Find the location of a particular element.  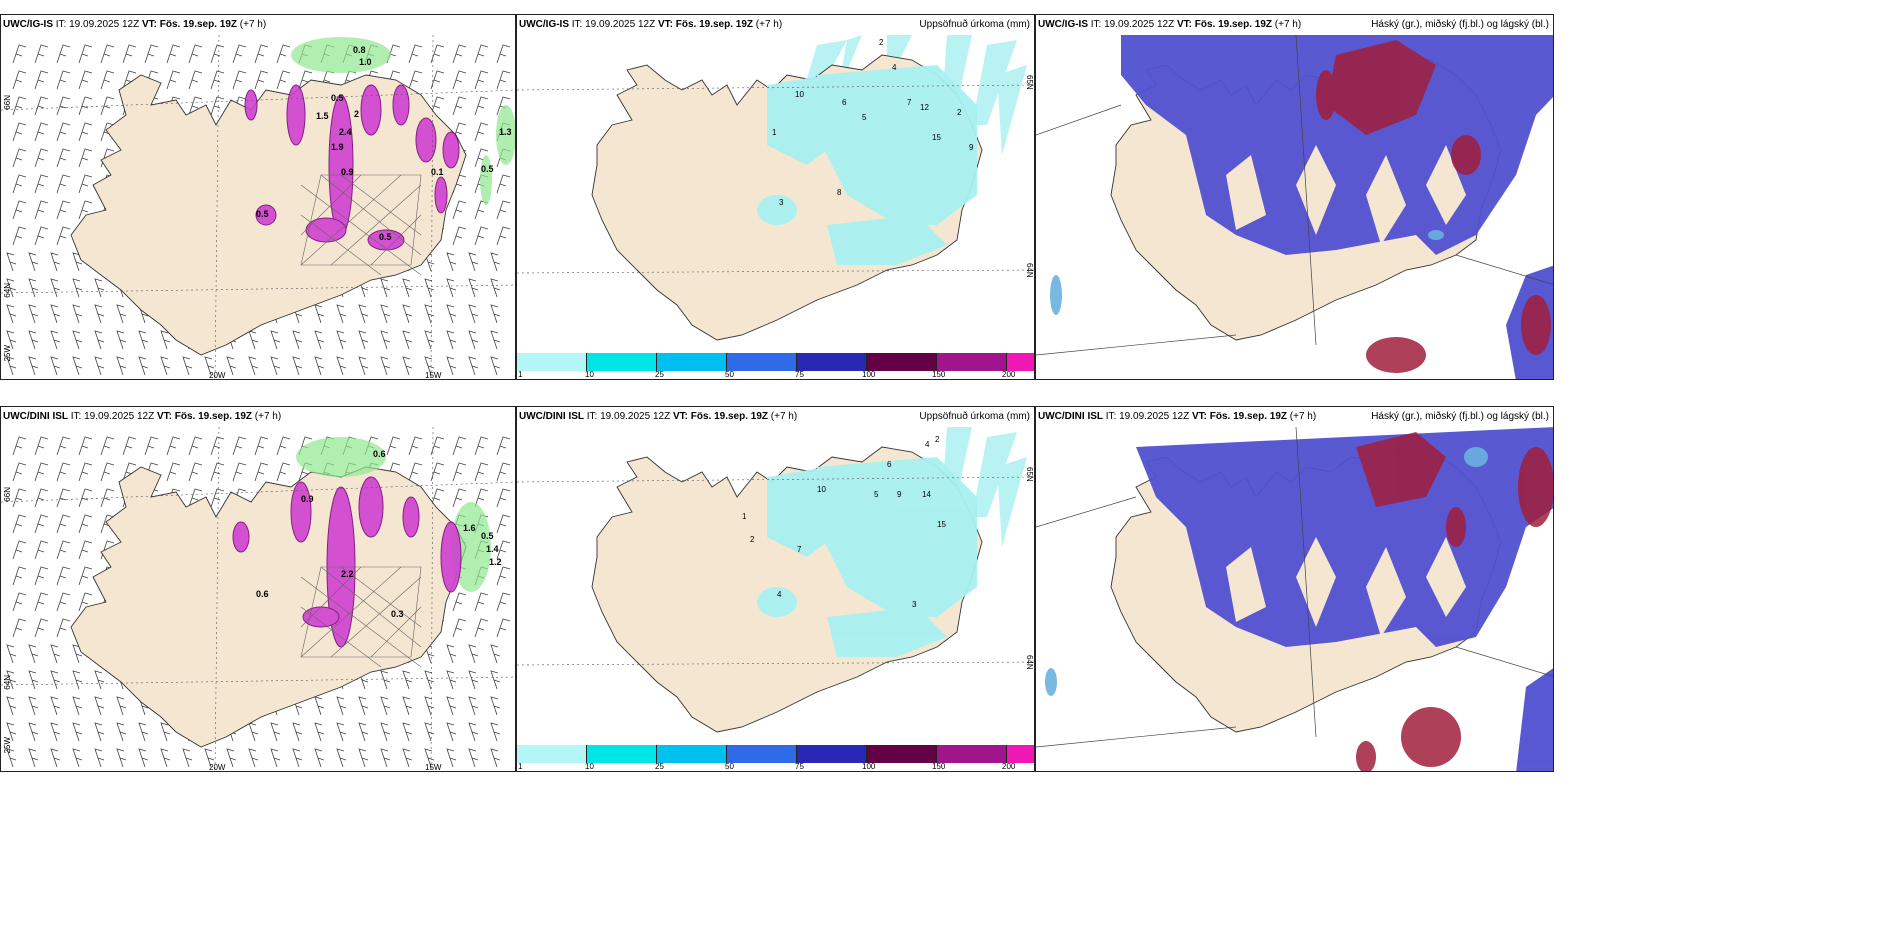

tick: 75 is located at coordinates (799, 374).